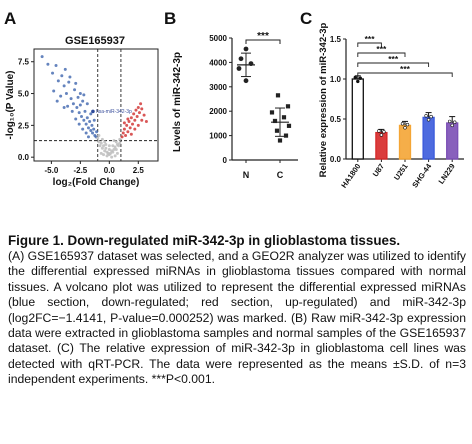  What do you see at coordinates (80, 170) in the screenshot?
I see `volcano-x-tick-label: -2.5` at bounding box center [80, 170].